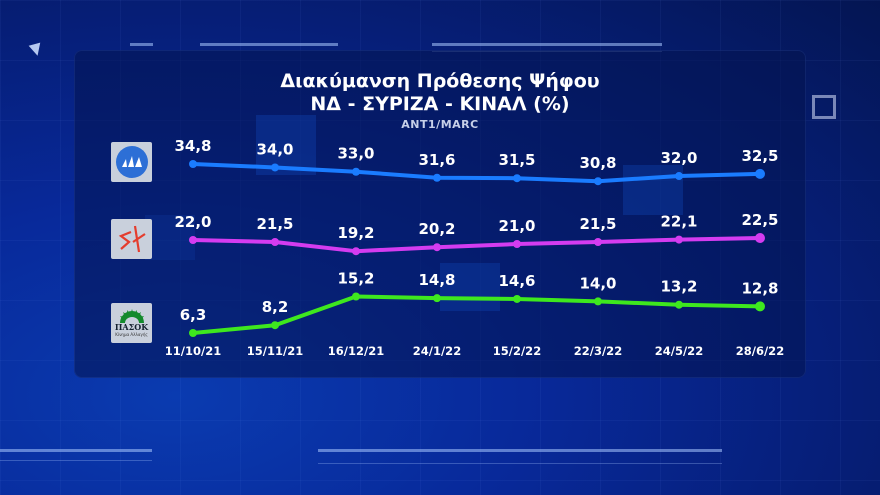 This screenshot has height=495, width=880. Describe the element at coordinates (759, 288) in the screenshot. I see `data-label: 12,8` at that location.